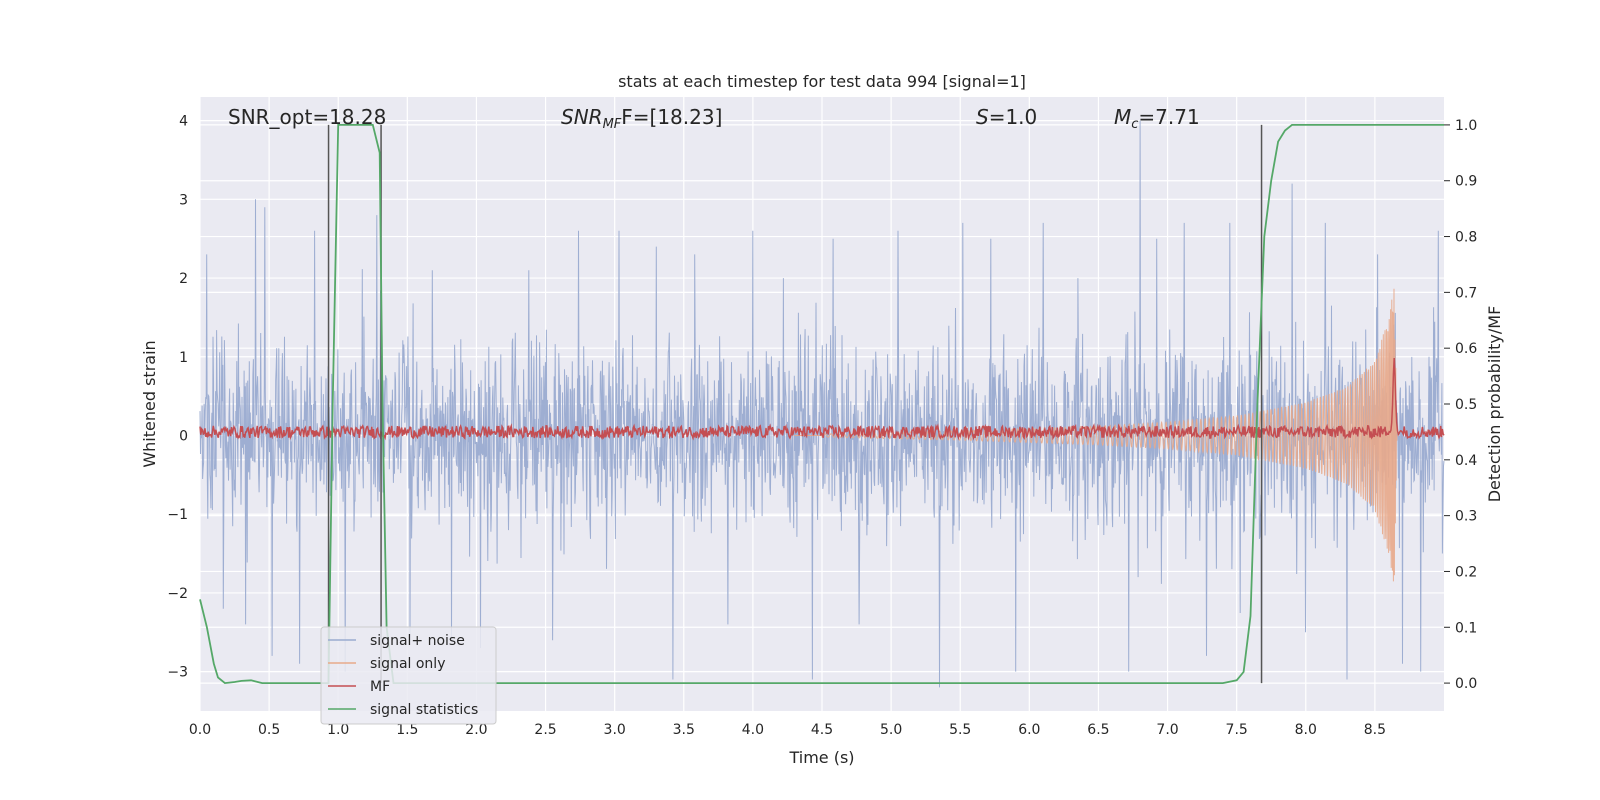 The image size is (1600, 800). I want to click on x-tick-label: 6.0, so click(1029, 730).